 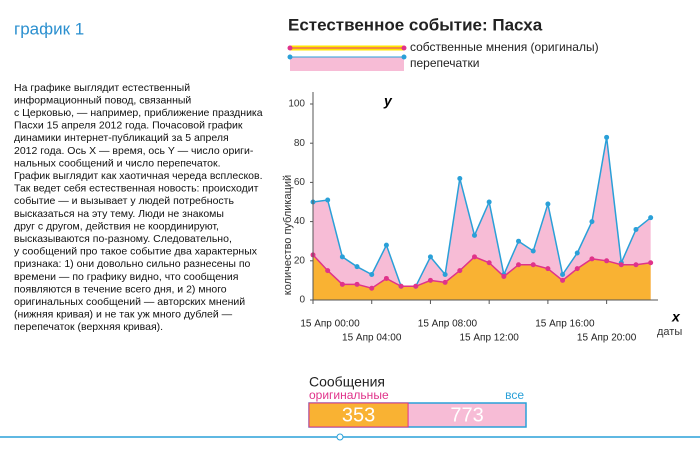 What do you see at coordinates (349, 395) in the screenshot?
I see `summary-label: оригинальные` at bounding box center [349, 395].